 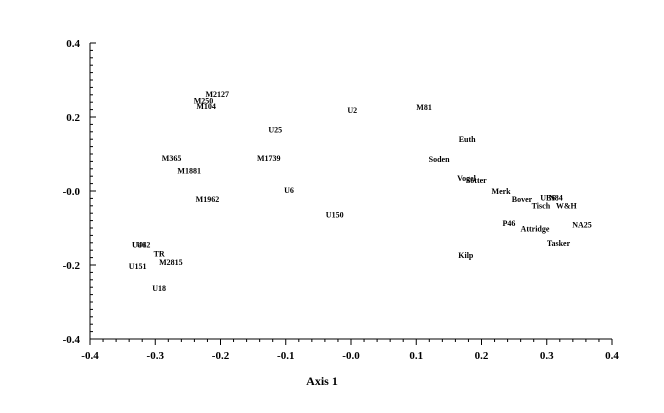 I want to click on point-label-m81: M81, so click(x=424, y=107).